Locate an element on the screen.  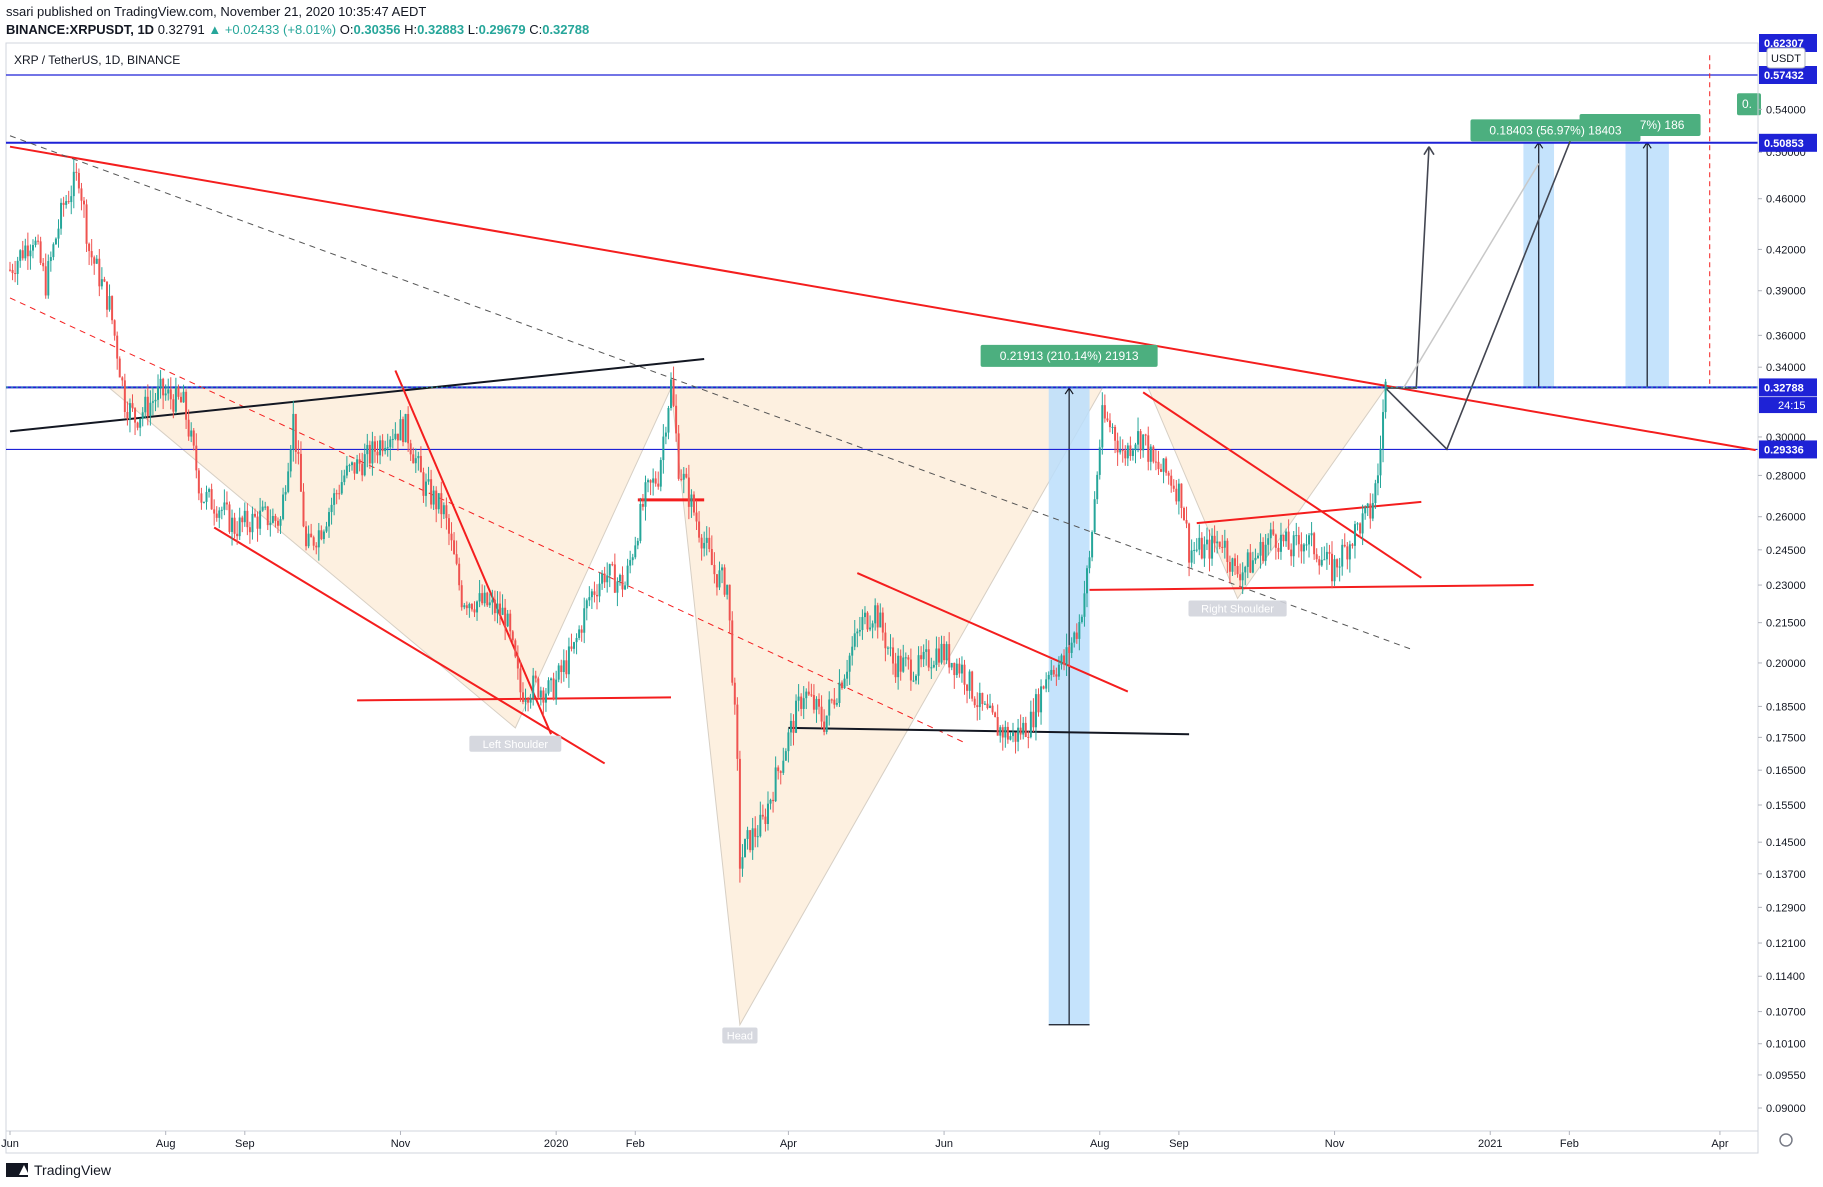
x-tick-label: Aug is located at coordinates (166, 1144).